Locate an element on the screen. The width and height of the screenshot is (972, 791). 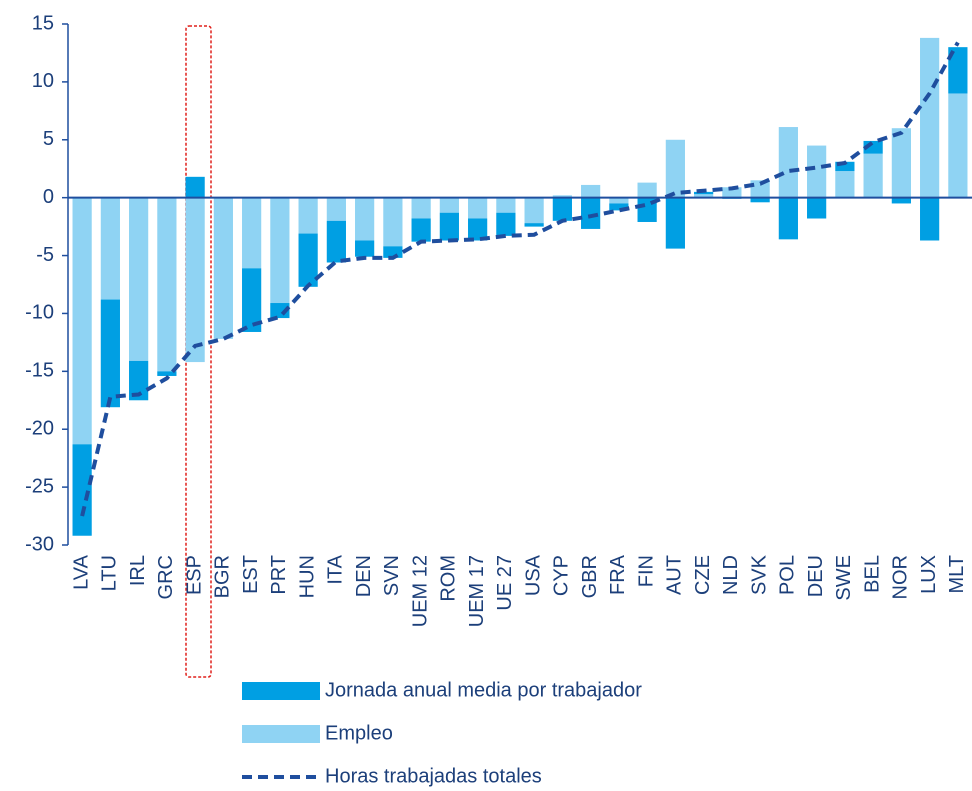
x-tick-label: LUX is located at coordinates (929, 574).